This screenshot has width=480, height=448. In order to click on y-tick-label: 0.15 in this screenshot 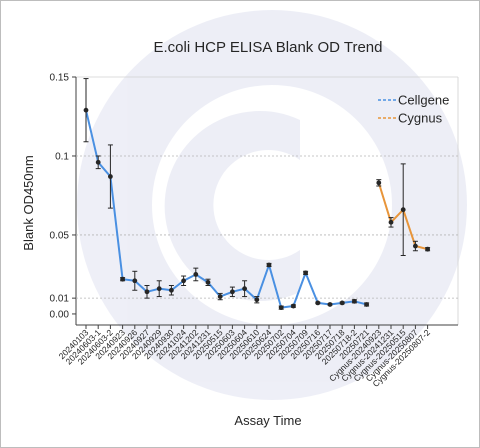, I will do `click(60, 78)`.